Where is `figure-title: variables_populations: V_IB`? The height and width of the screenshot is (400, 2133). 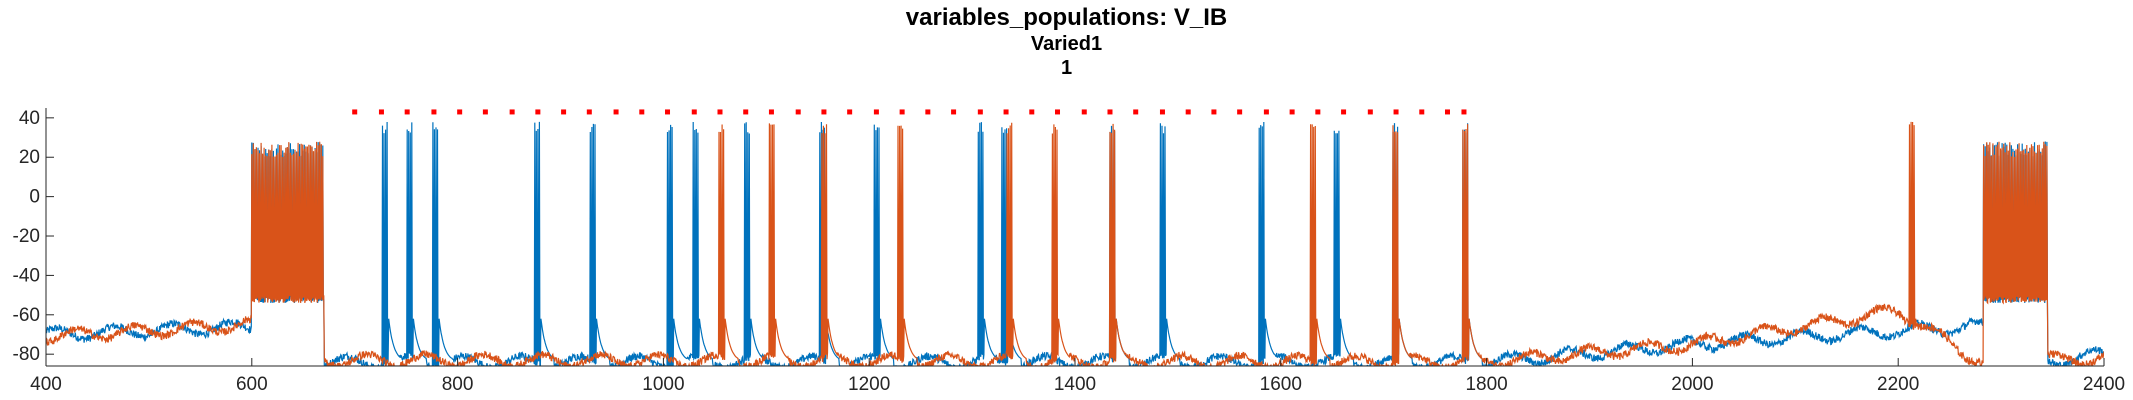
figure-title: variables_populations: V_IB is located at coordinates (1066, 17).